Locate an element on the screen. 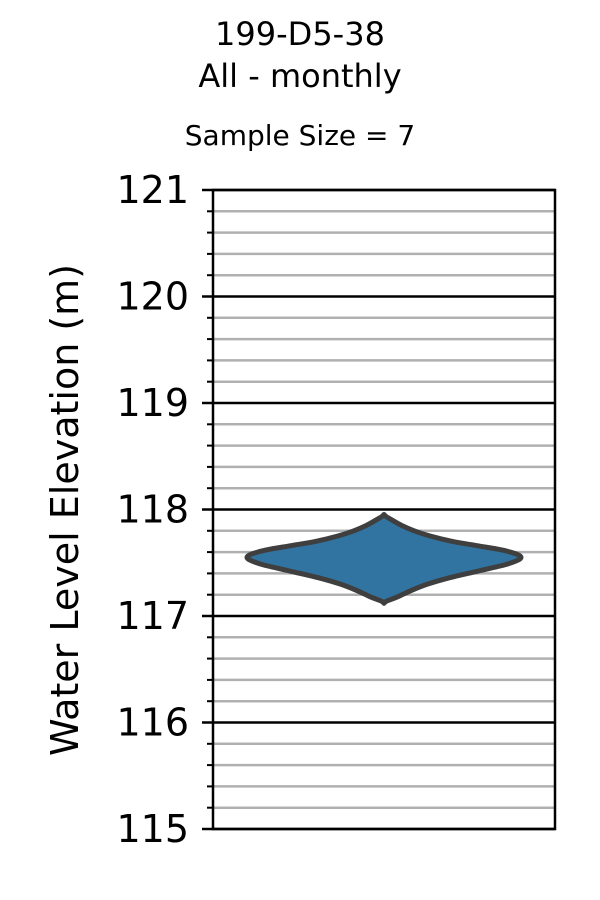  chart-title-line2: All - monthly is located at coordinates (299, 76).